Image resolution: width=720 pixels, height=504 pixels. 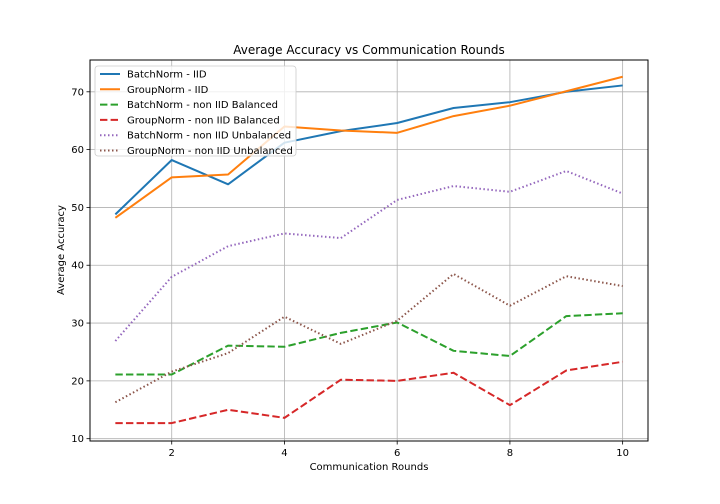 I want to click on y-tick-label: 50, so click(x=77, y=208).